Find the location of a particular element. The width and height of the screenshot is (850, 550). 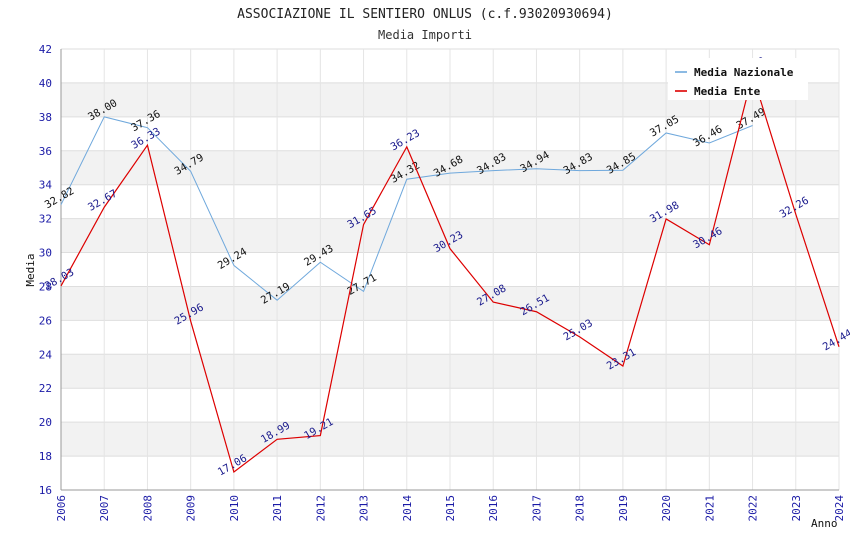

y-tick-label: 20 is located at coordinates (45, 422).